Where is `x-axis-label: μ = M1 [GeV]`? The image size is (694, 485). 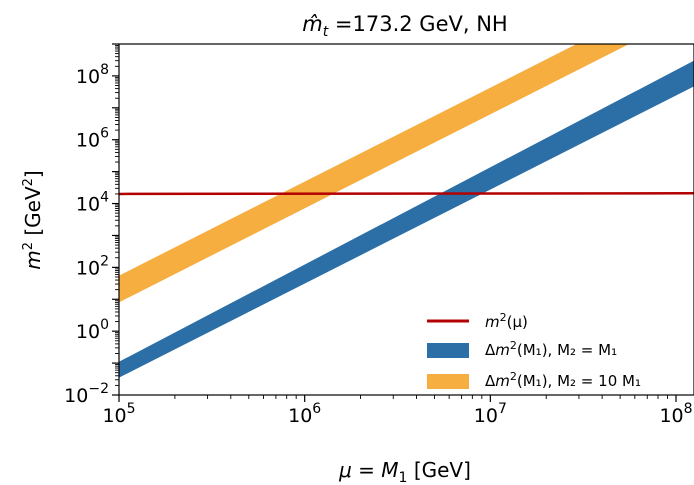
x-axis-label: μ = M1 [GeV] is located at coordinates (404, 471).